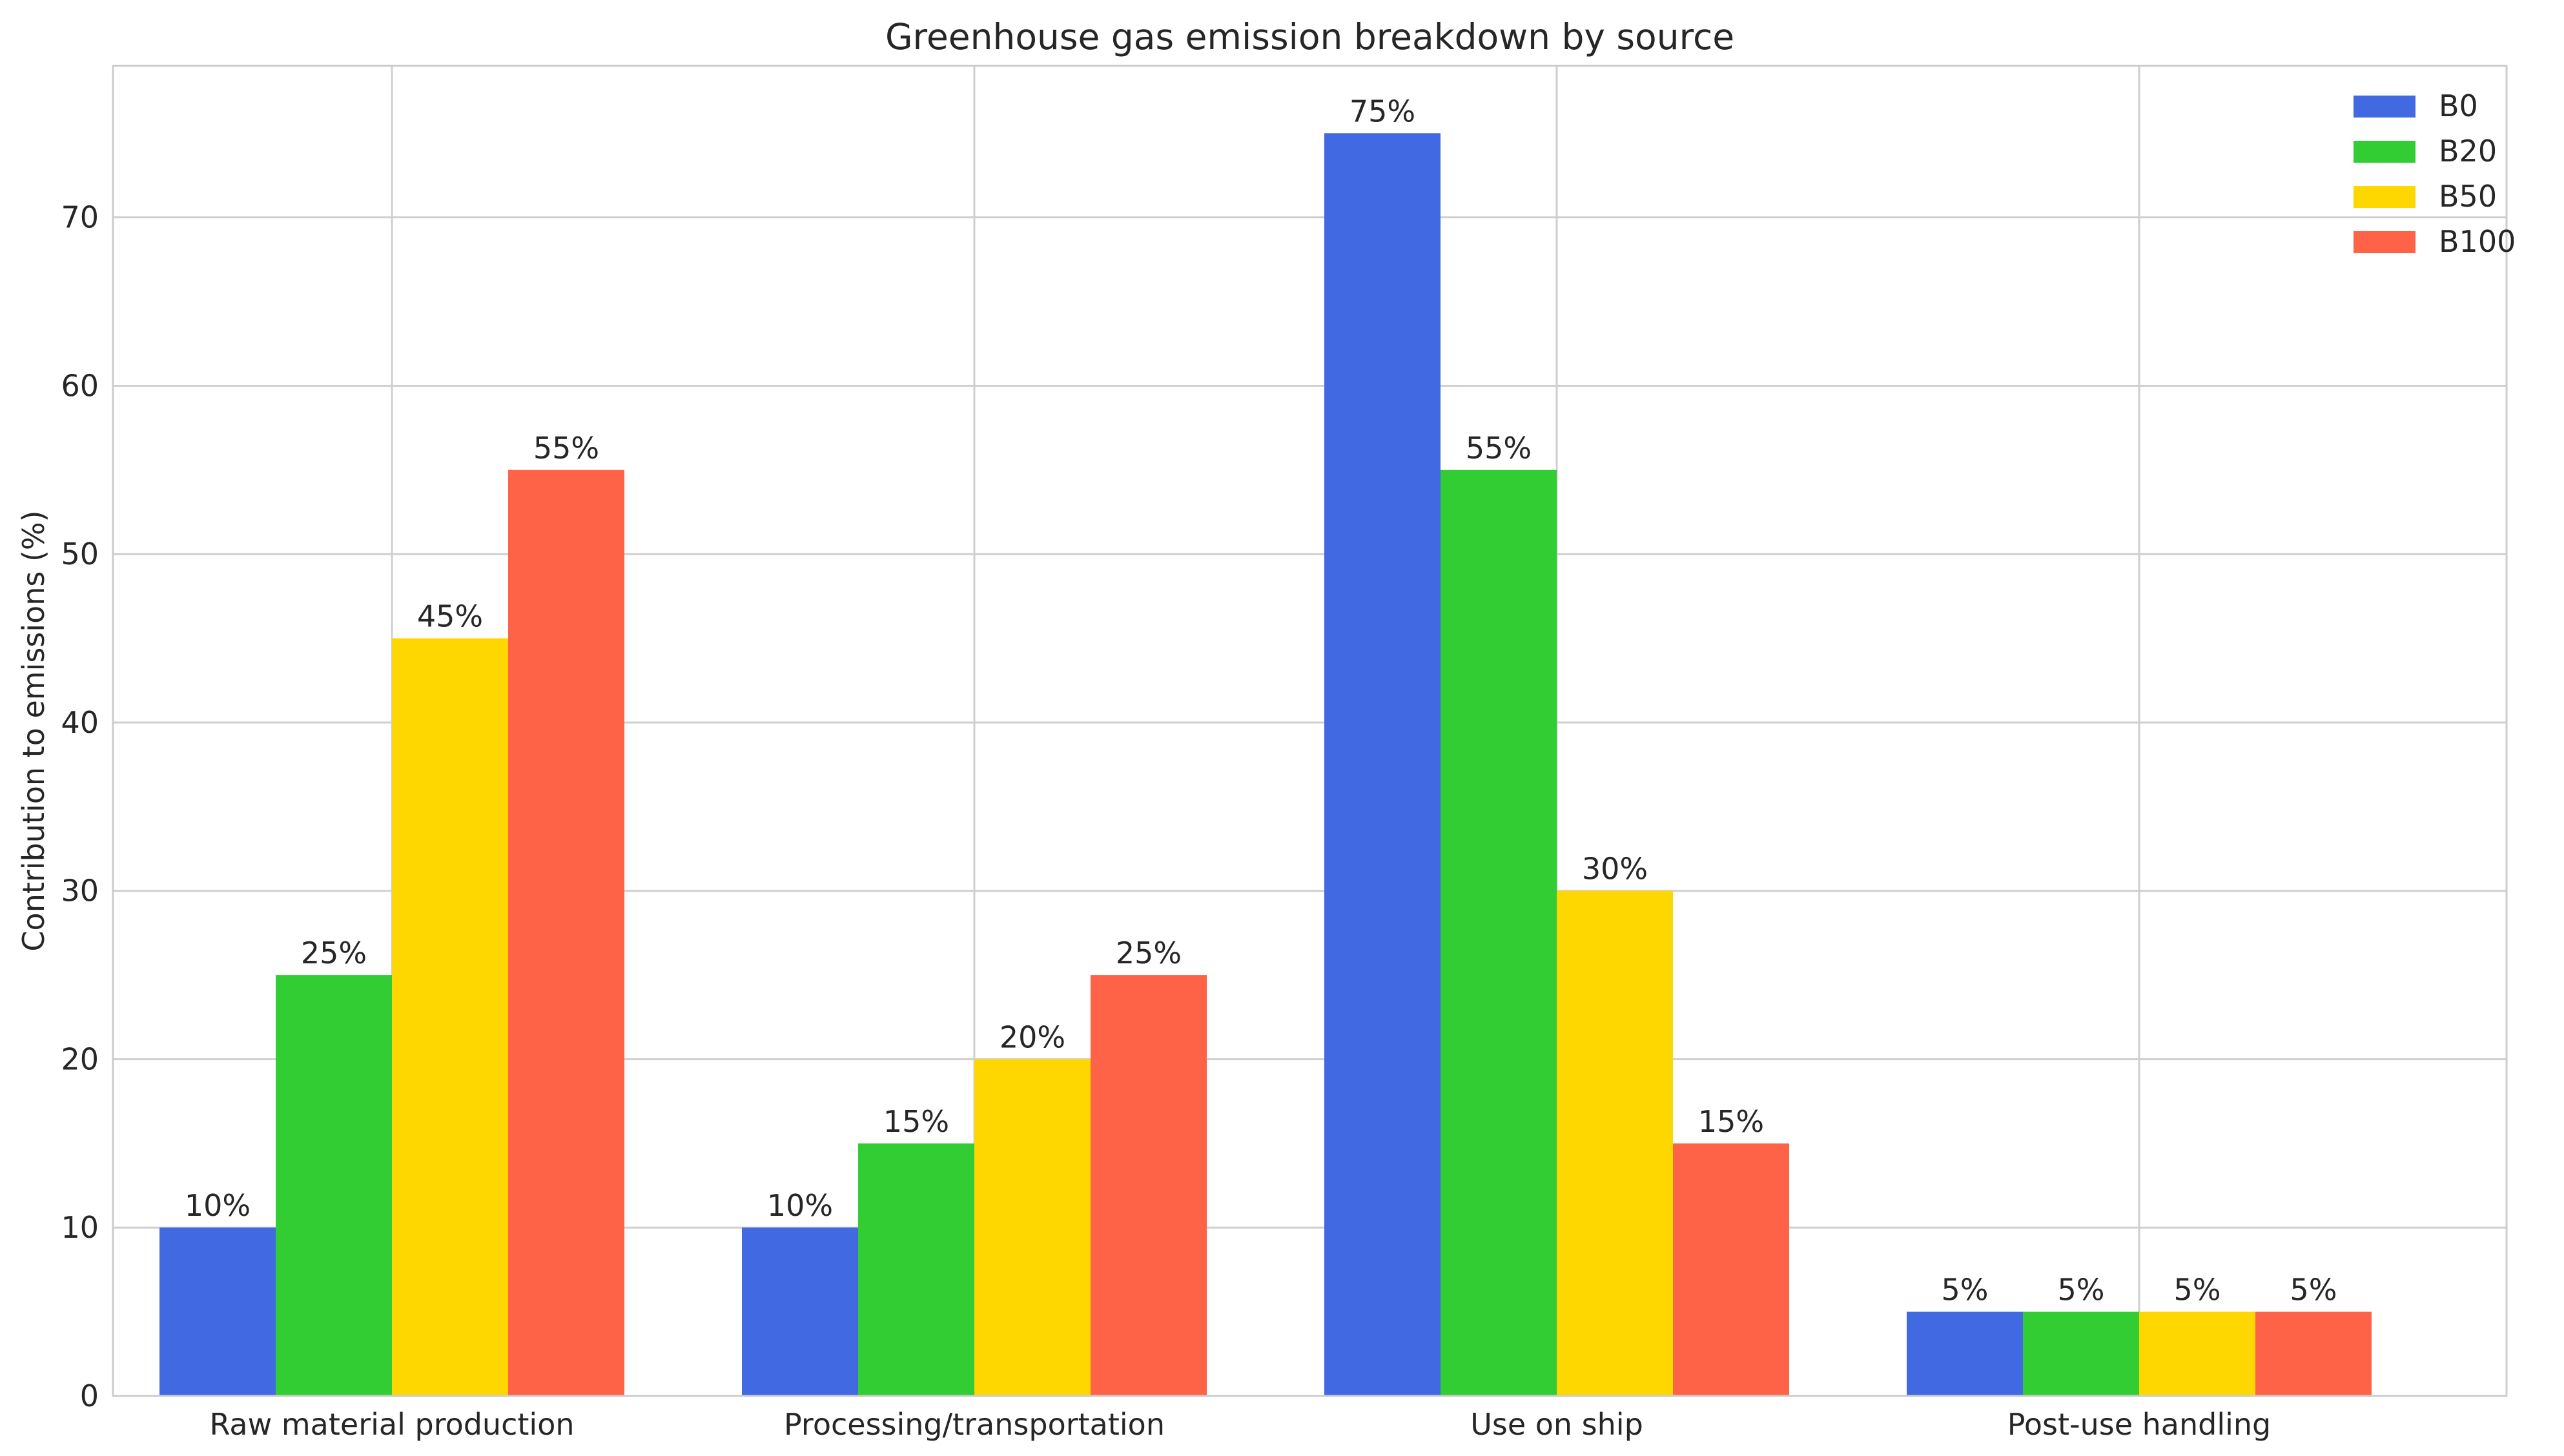 The image size is (2564, 1456). I want to click on data-label: 45%, so click(450, 616).